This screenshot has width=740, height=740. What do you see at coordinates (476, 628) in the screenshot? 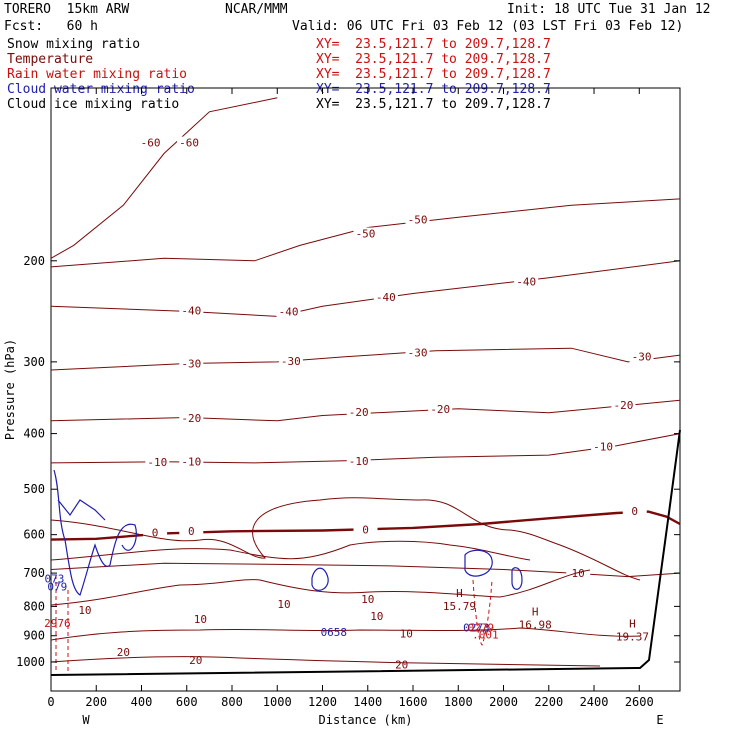
I see `cloud-water-label: 0273` at bounding box center [476, 628].